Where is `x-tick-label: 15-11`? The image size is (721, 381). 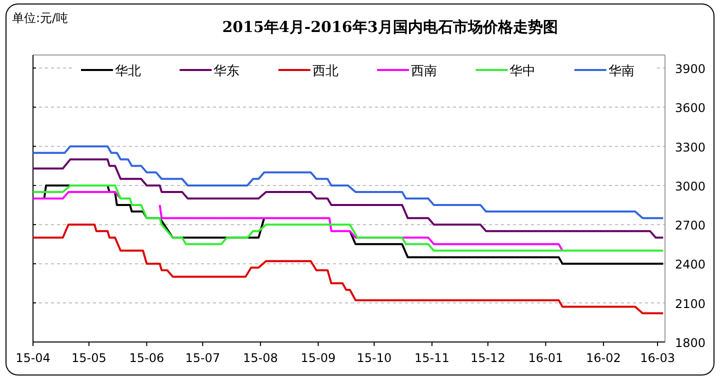
x-tick-label: 15-11 is located at coordinates (432, 358).